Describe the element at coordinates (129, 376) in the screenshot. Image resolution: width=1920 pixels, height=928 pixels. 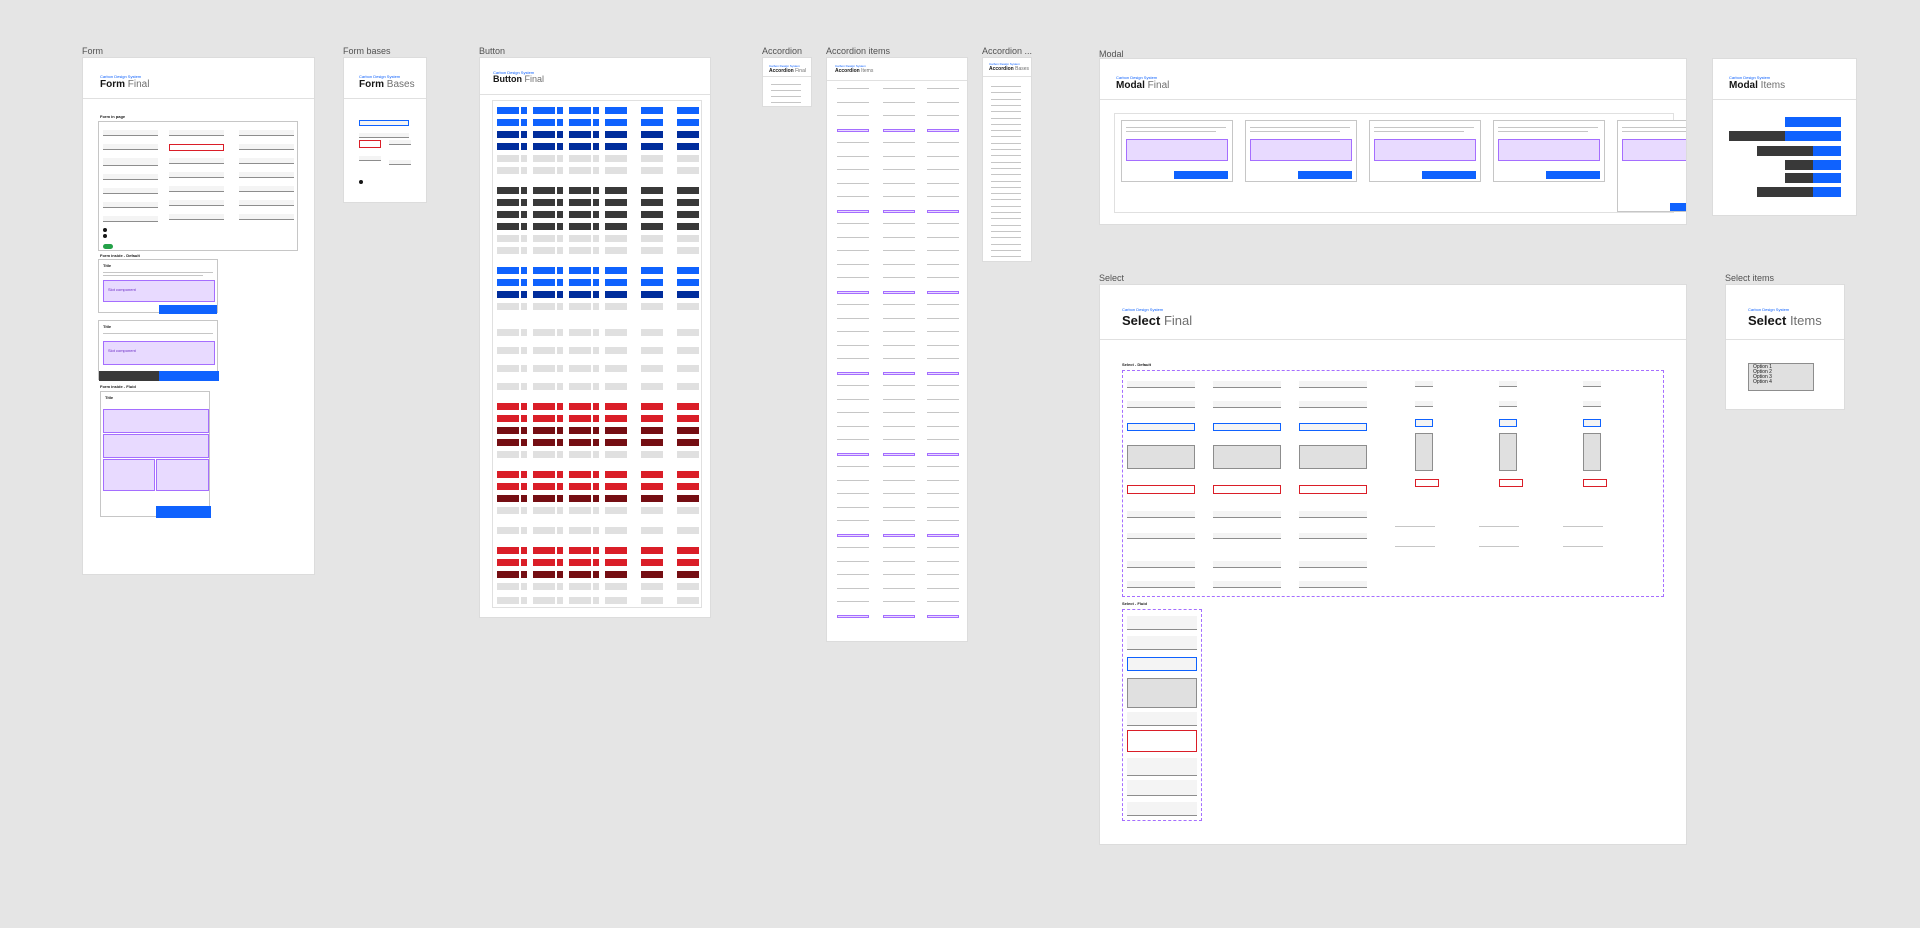
I see `secondary-button` at that location.